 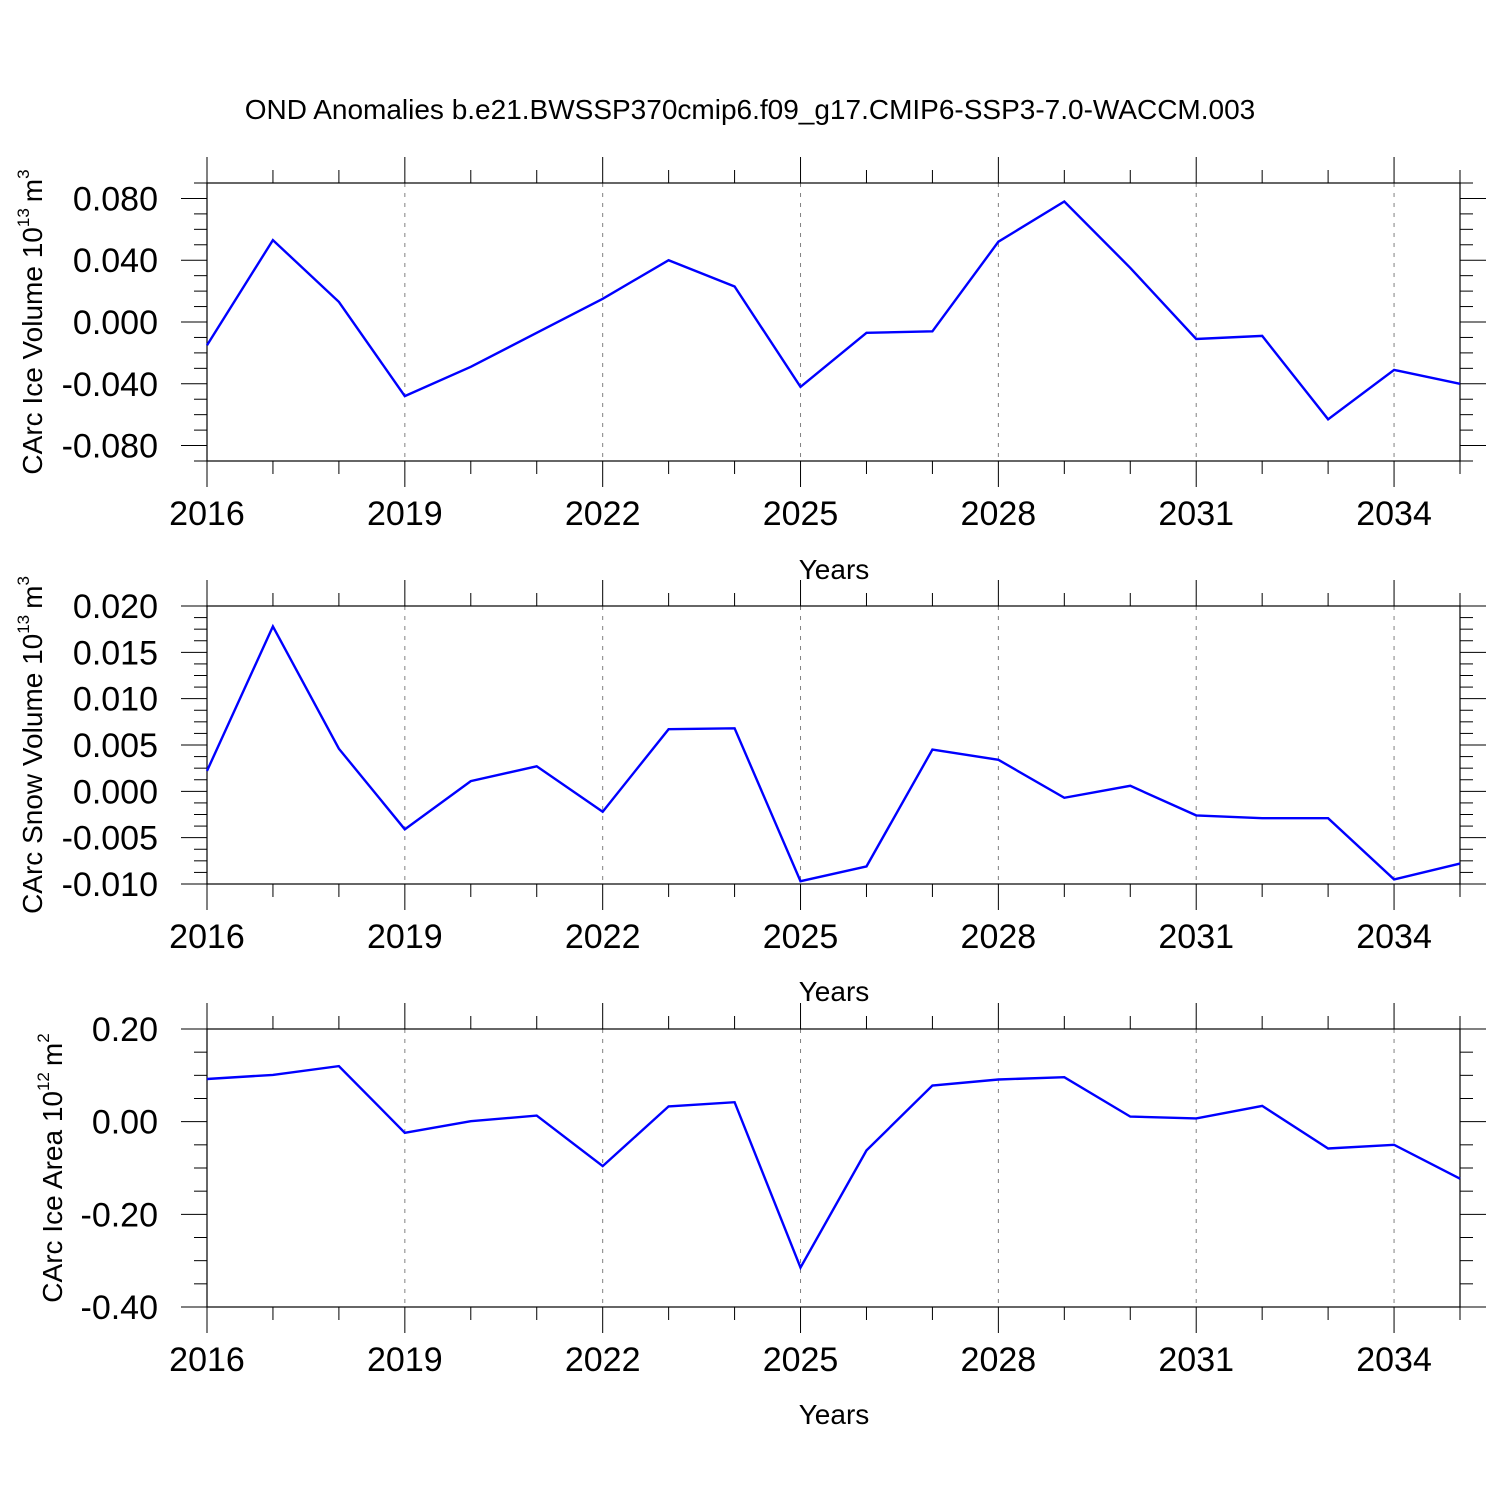 I want to click on y-tick-label: 0.020, so click(x=115, y=607).